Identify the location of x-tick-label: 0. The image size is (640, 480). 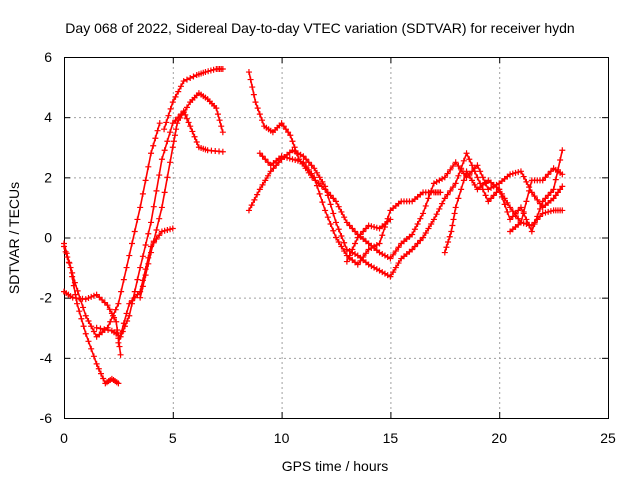
(64, 438).